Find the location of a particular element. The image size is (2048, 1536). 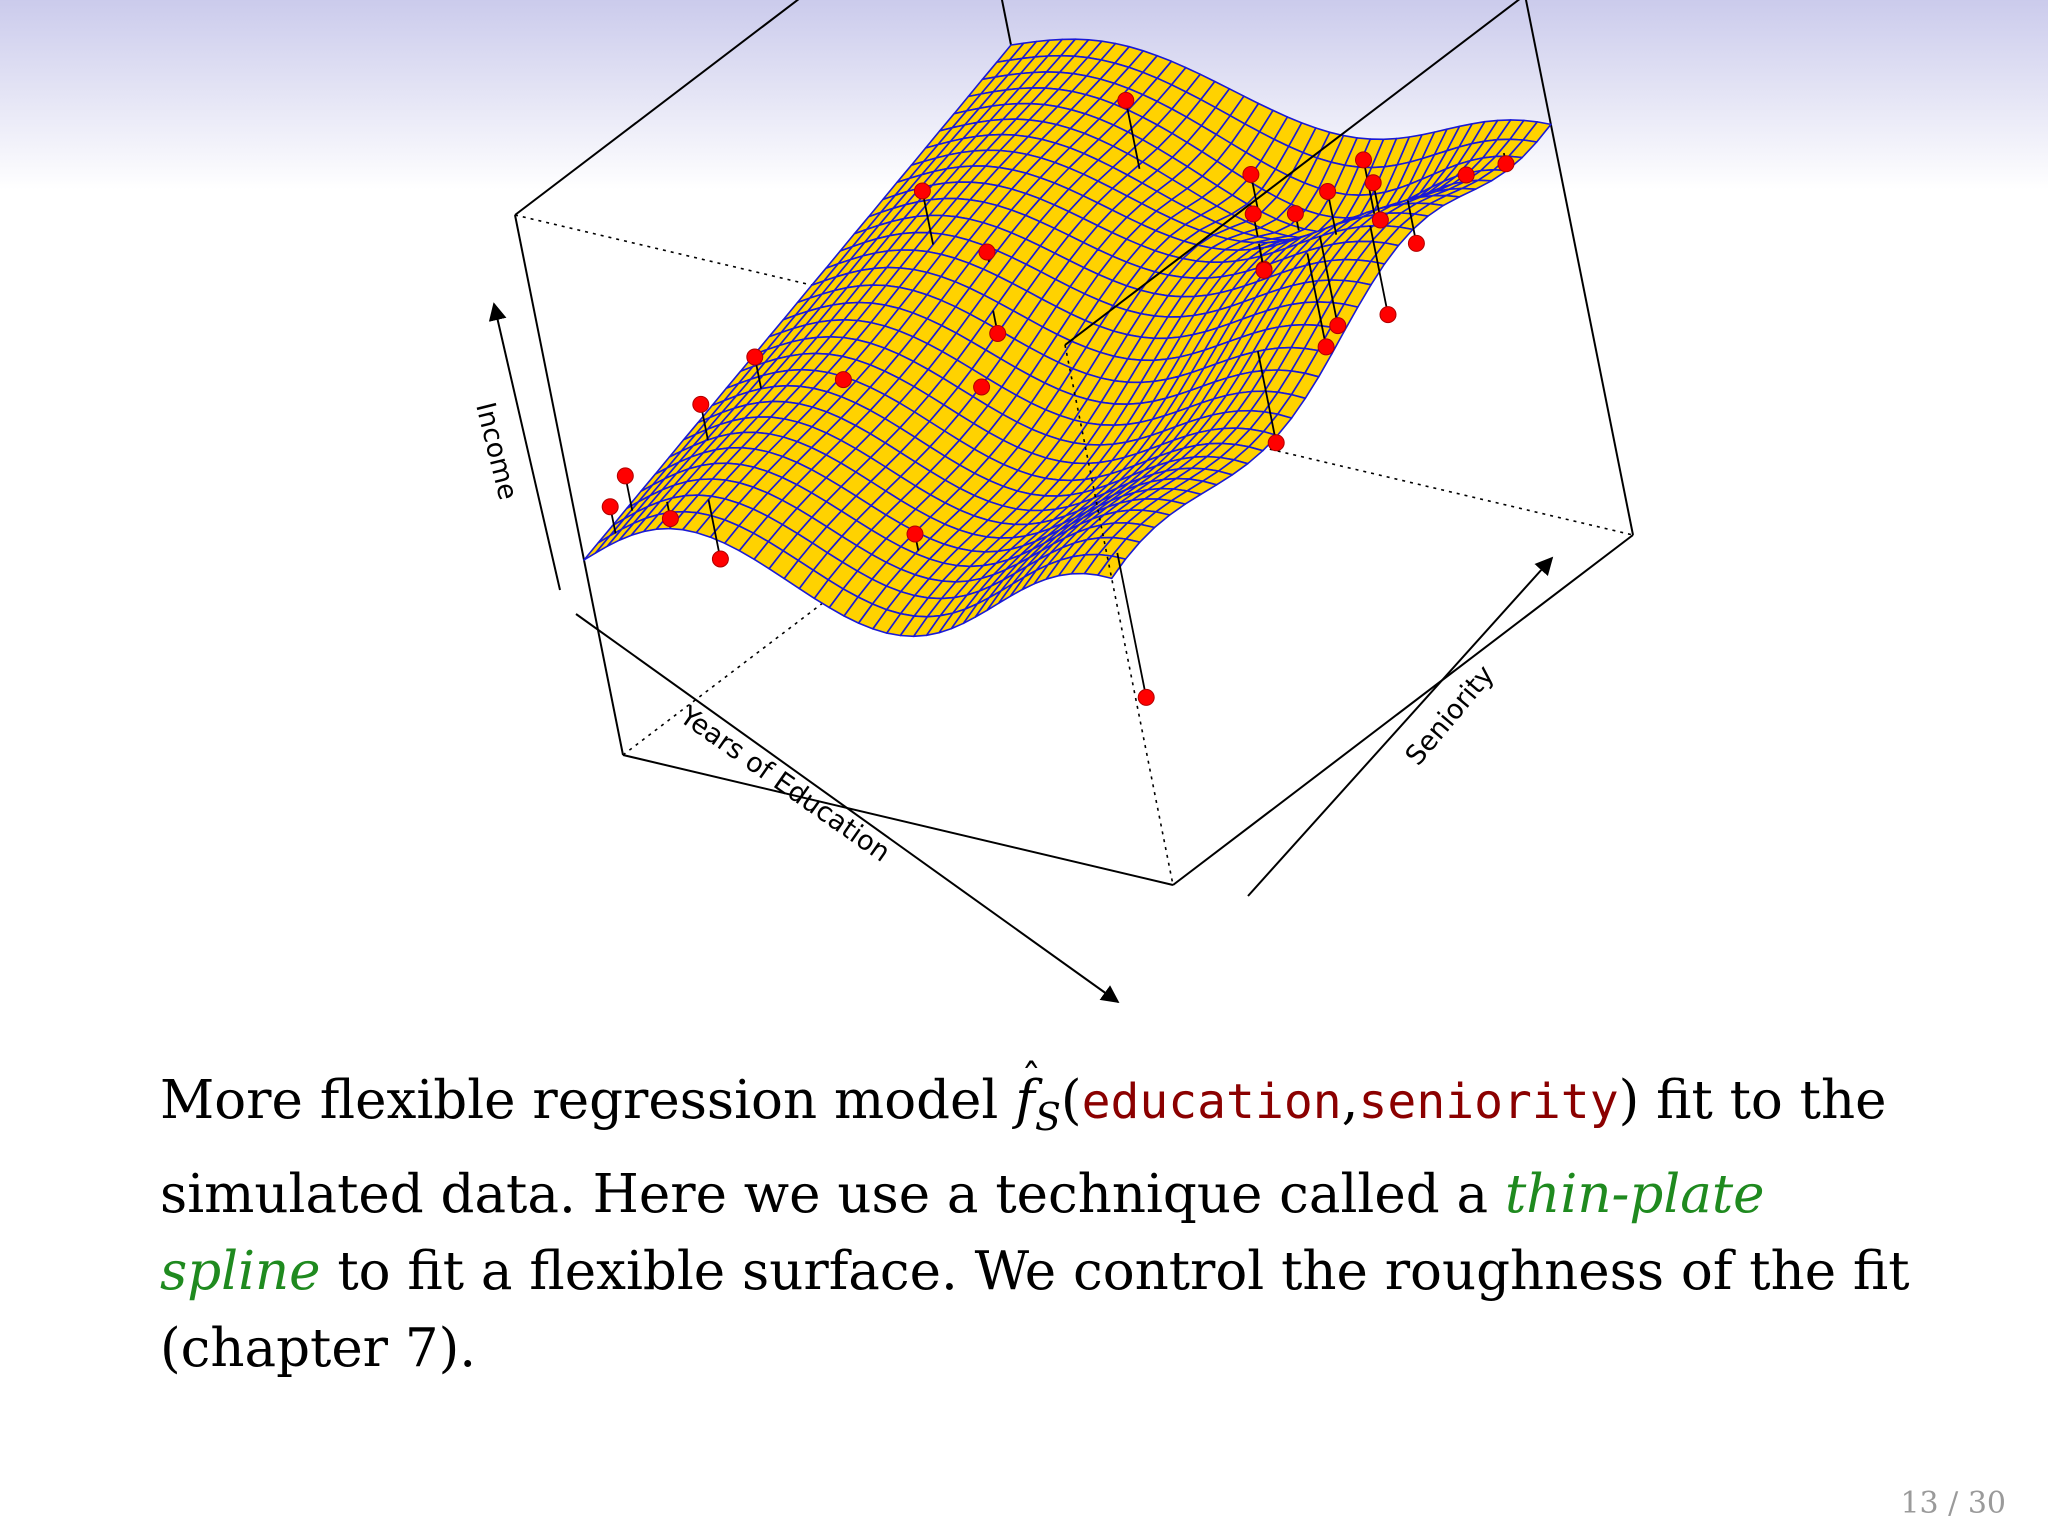

y-axis-label: Seniority is located at coordinates (1450, 716).